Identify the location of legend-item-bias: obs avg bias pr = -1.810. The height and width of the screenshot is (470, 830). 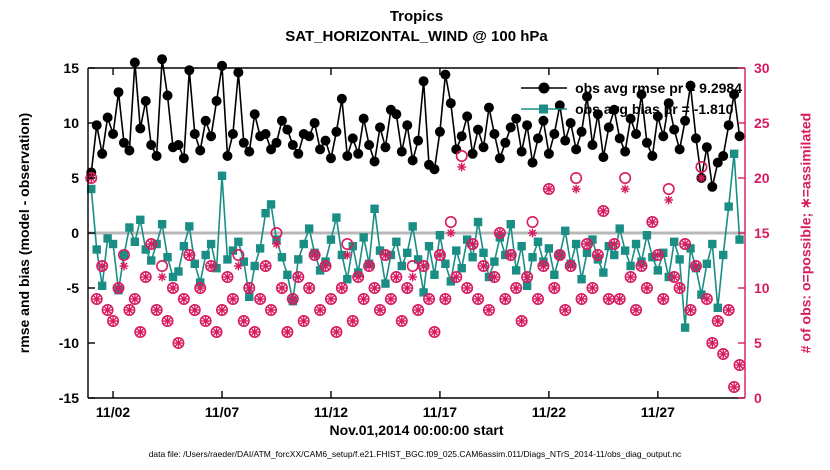
(627, 109).